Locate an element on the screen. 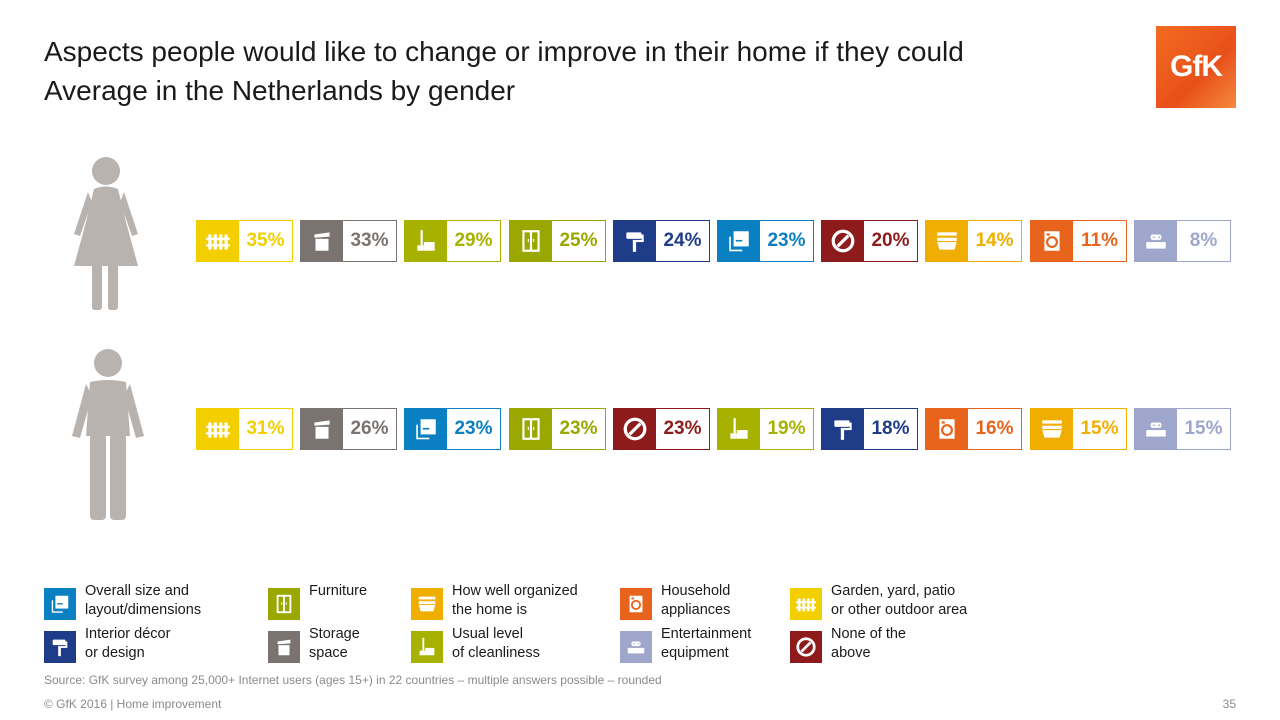  legend-label: Furniture is located at coordinates (338, 591).